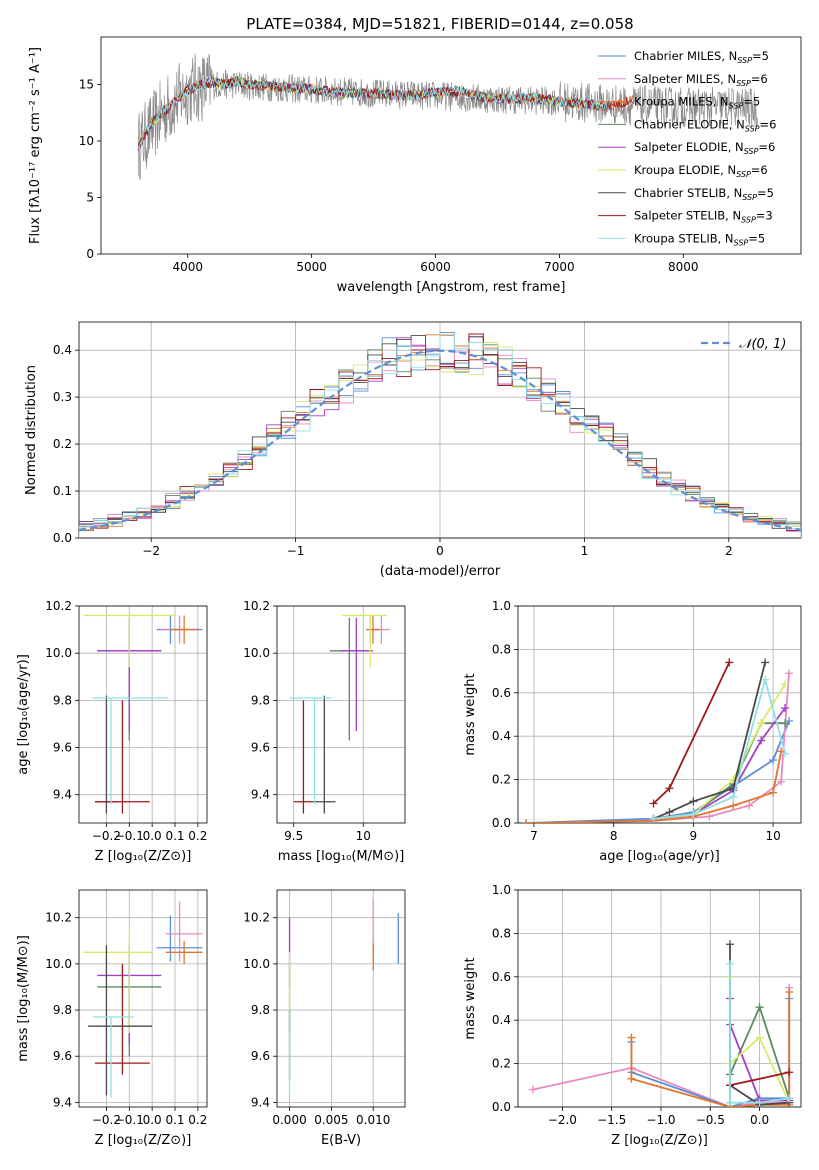 This screenshot has width=819, height=1170. What do you see at coordinates (534, 836) in the screenshot?
I see `x-tick-label: 7` at bounding box center [534, 836].